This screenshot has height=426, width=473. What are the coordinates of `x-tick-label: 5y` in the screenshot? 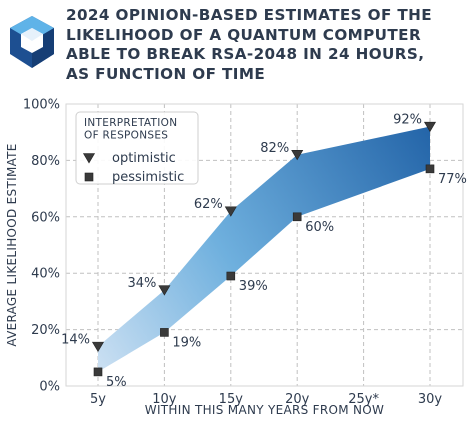 It's located at (98, 399).